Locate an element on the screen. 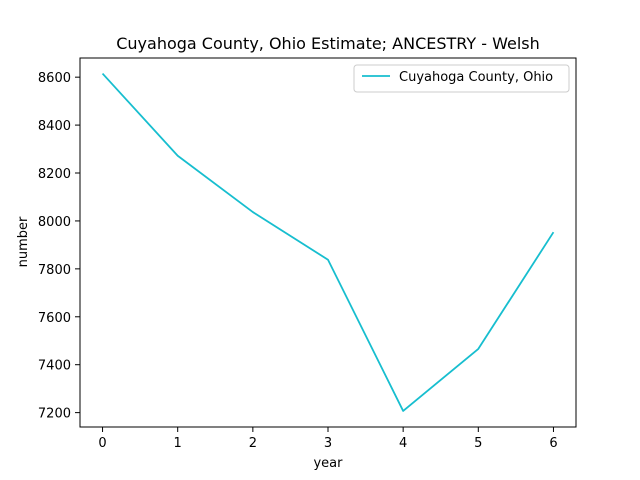 This screenshot has height=480, width=640. x-tick-label: 2 is located at coordinates (253, 443).